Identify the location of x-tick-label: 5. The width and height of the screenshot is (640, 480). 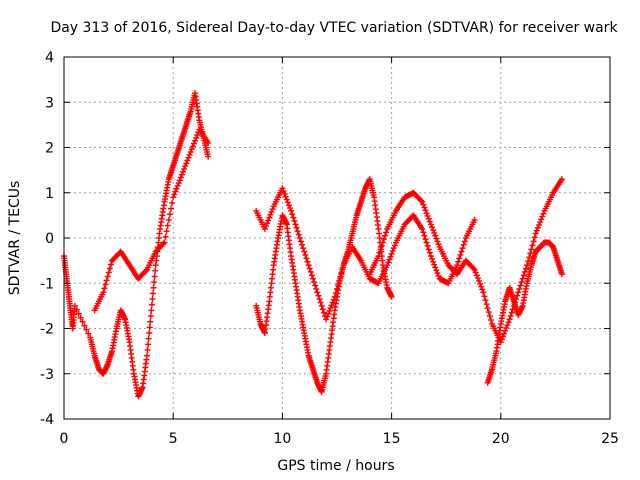
(173, 439).